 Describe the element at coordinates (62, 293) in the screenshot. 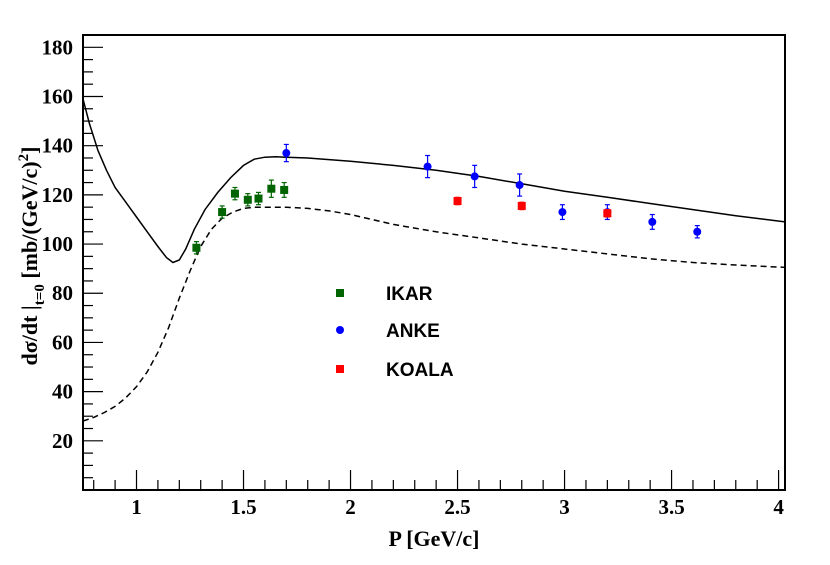

I see `y-tick-label: 80` at that location.